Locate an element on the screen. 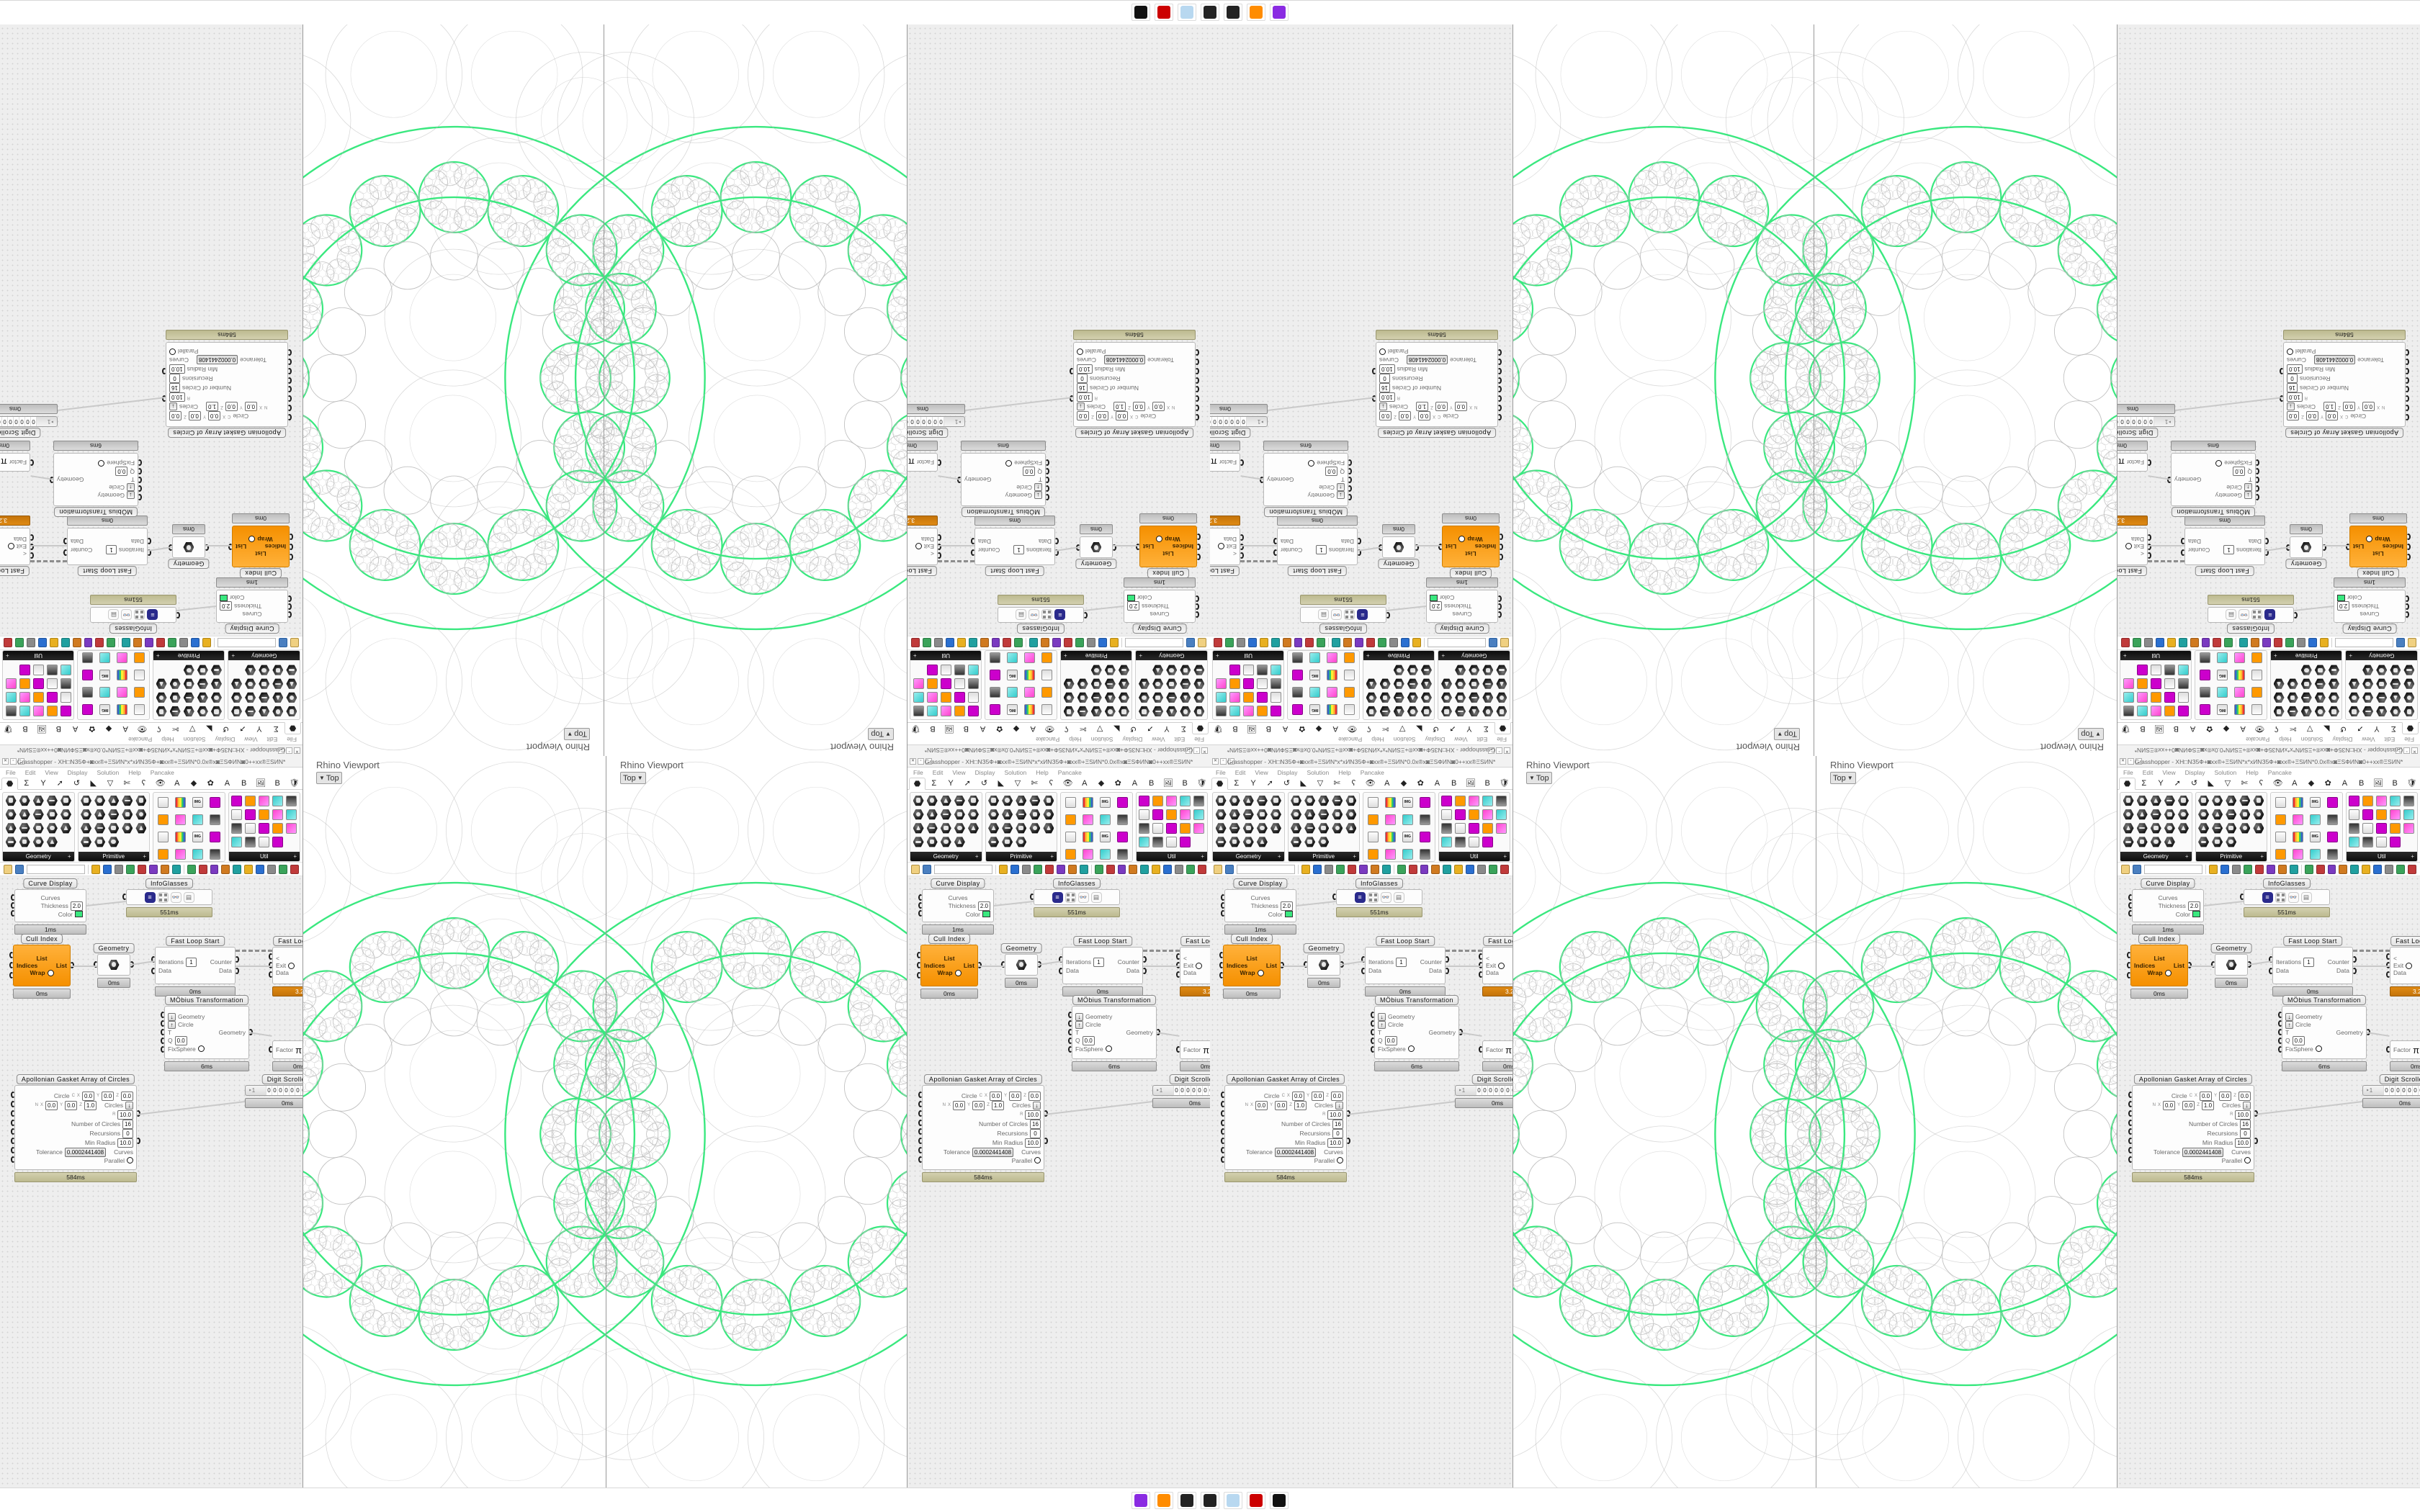 The height and width of the screenshot is (1512, 2420). component-node: FactorπOutput0ms is located at coordinates (17, 456).